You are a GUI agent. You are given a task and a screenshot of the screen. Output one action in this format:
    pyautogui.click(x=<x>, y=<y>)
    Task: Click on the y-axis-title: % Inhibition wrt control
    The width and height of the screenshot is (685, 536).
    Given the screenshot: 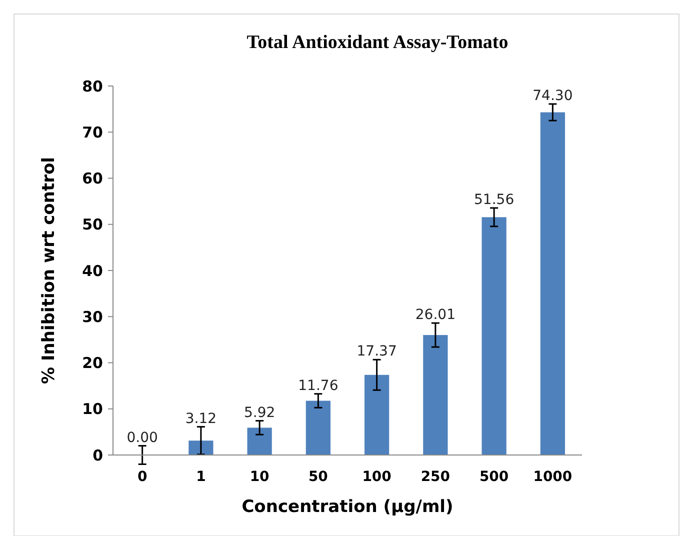 What is the action you would take?
    pyautogui.click(x=49, y=270)
    